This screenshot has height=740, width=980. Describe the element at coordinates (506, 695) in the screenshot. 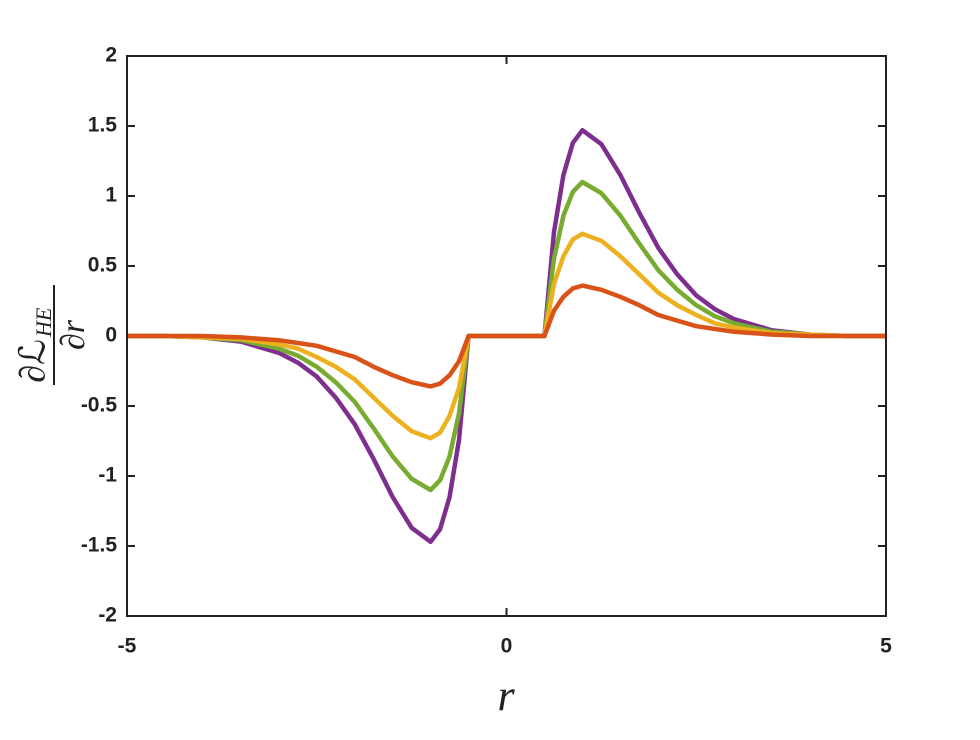

I see `x-axis-label: r` at that location.